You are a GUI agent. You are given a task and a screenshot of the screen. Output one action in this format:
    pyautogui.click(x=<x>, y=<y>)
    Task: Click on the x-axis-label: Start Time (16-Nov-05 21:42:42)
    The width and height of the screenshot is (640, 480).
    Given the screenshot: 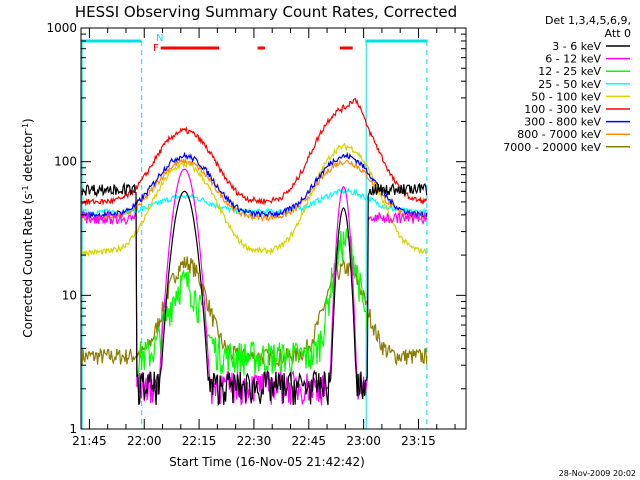 What is the action you would take?
    pyautogui.click(x=267, y=462)
    